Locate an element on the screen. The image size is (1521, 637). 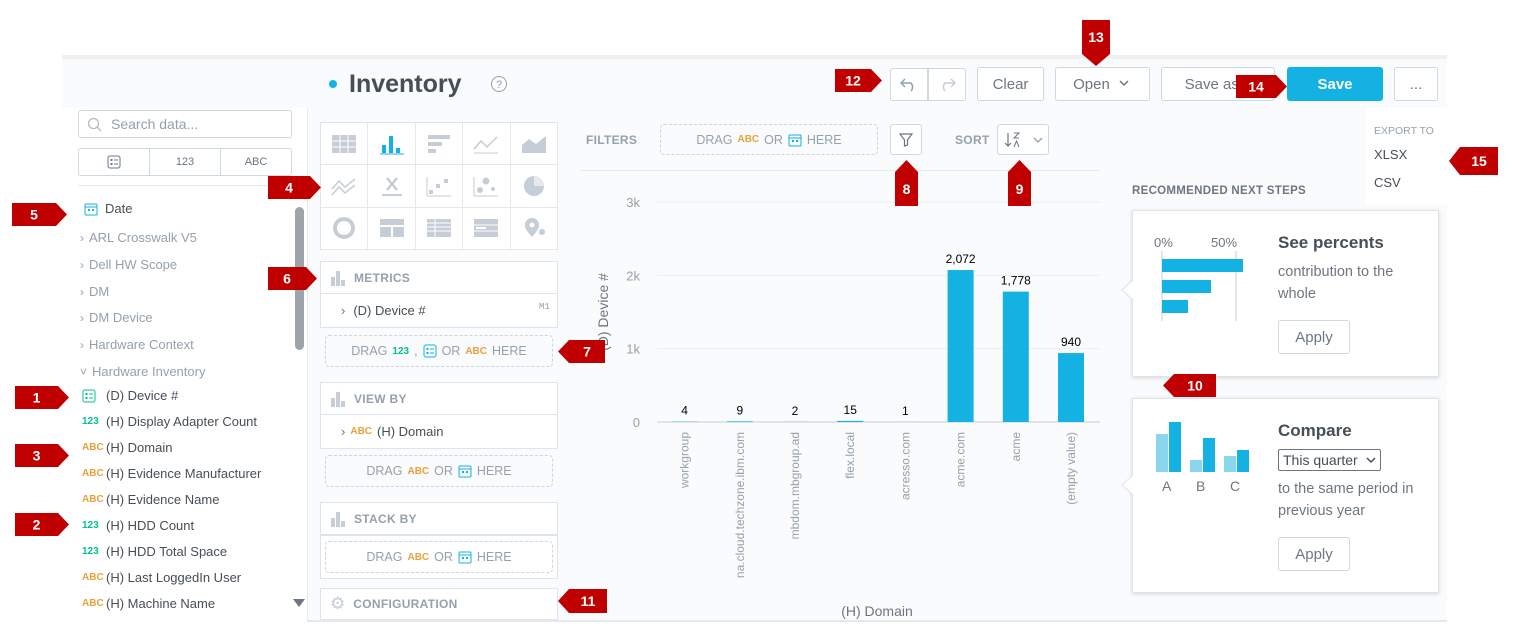
tab-label: ABC is located at coordinates (256, 162).